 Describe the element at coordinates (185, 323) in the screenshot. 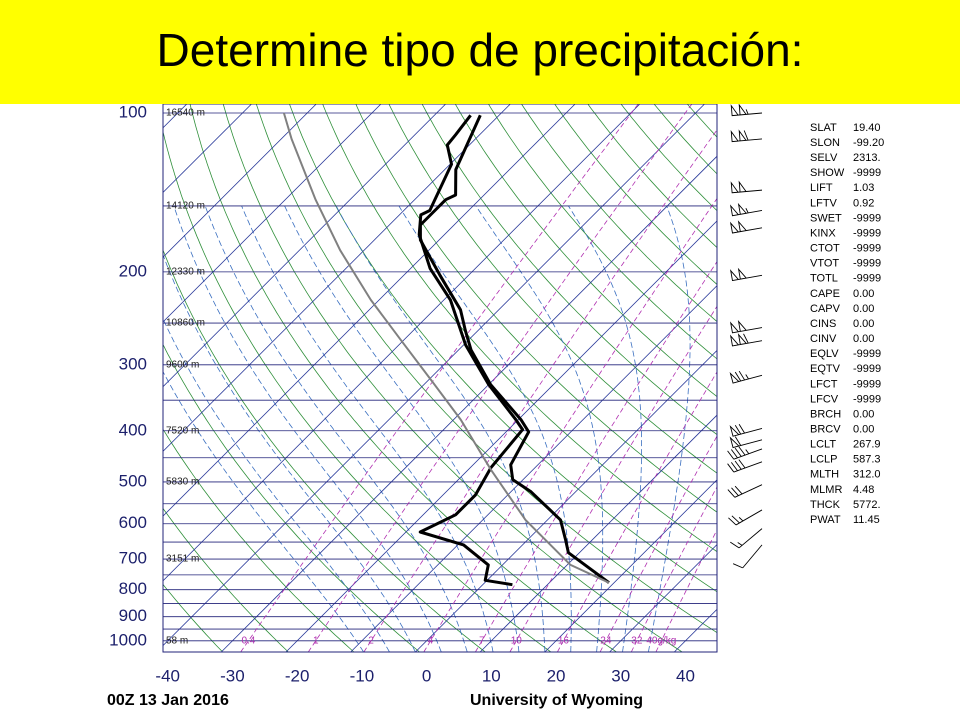

I see `height-label: 10860 m` at that location.